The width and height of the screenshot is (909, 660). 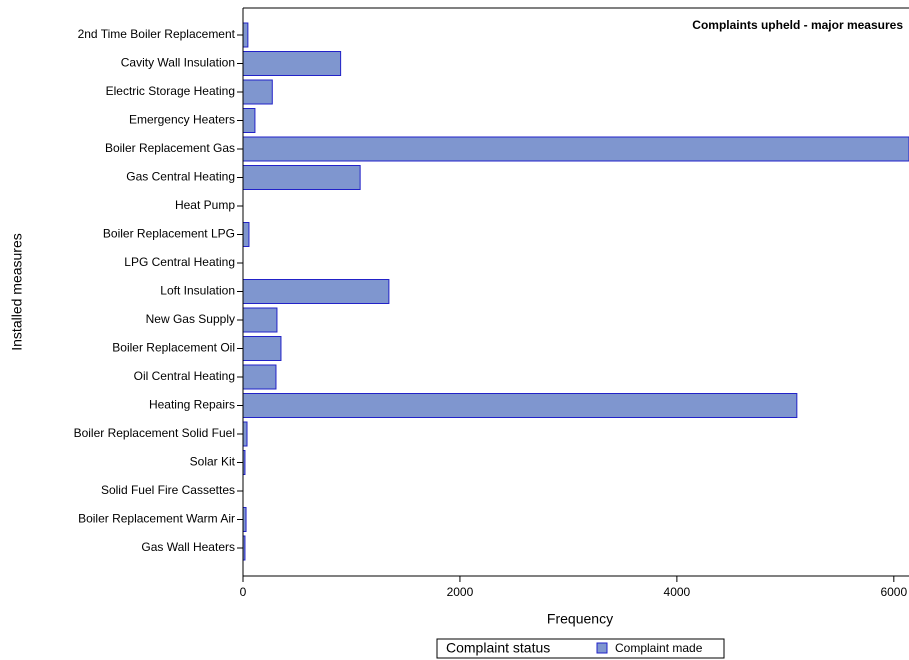 I want to click on y-tick-label: Emergency Heaters, so click(x=182, y=120).